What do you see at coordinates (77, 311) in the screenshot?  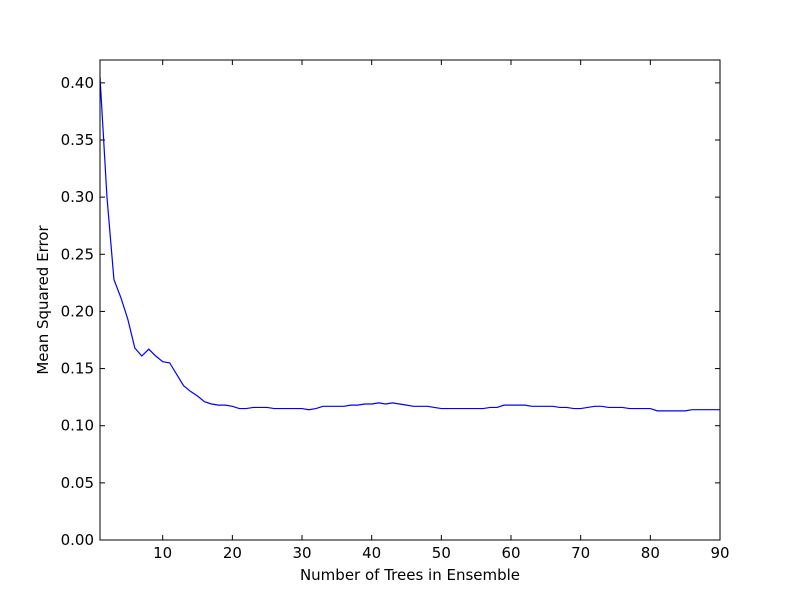 I see `y-tick-label: 0.20` at bounding box center [77, 311].